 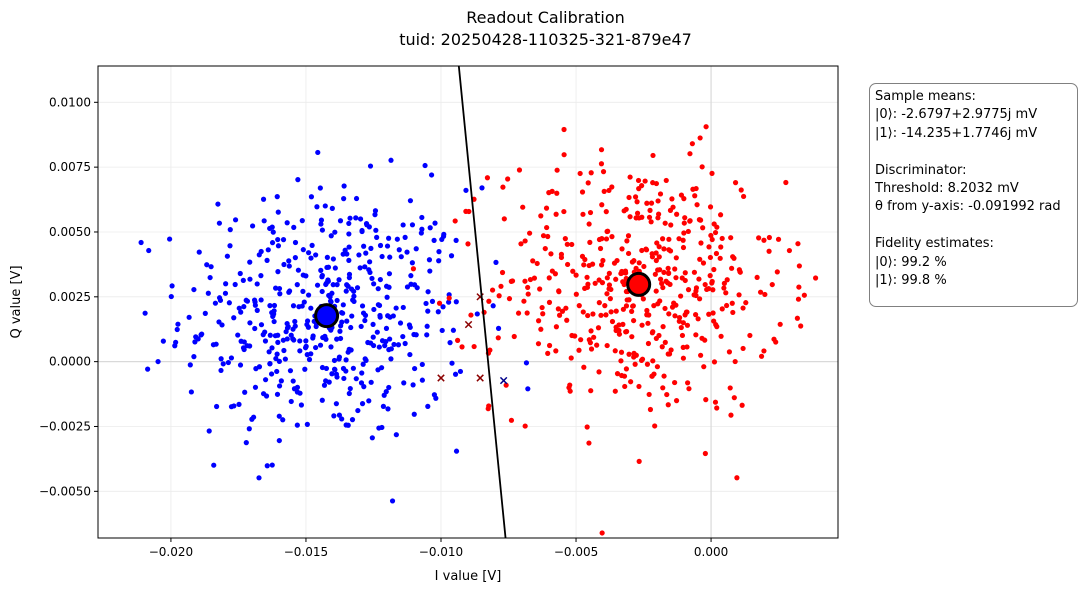 What do you see at coordinates (70, 362) in the screenshot?
I see `y-tick-label: 0.0000` at bounding box center [70, 362].